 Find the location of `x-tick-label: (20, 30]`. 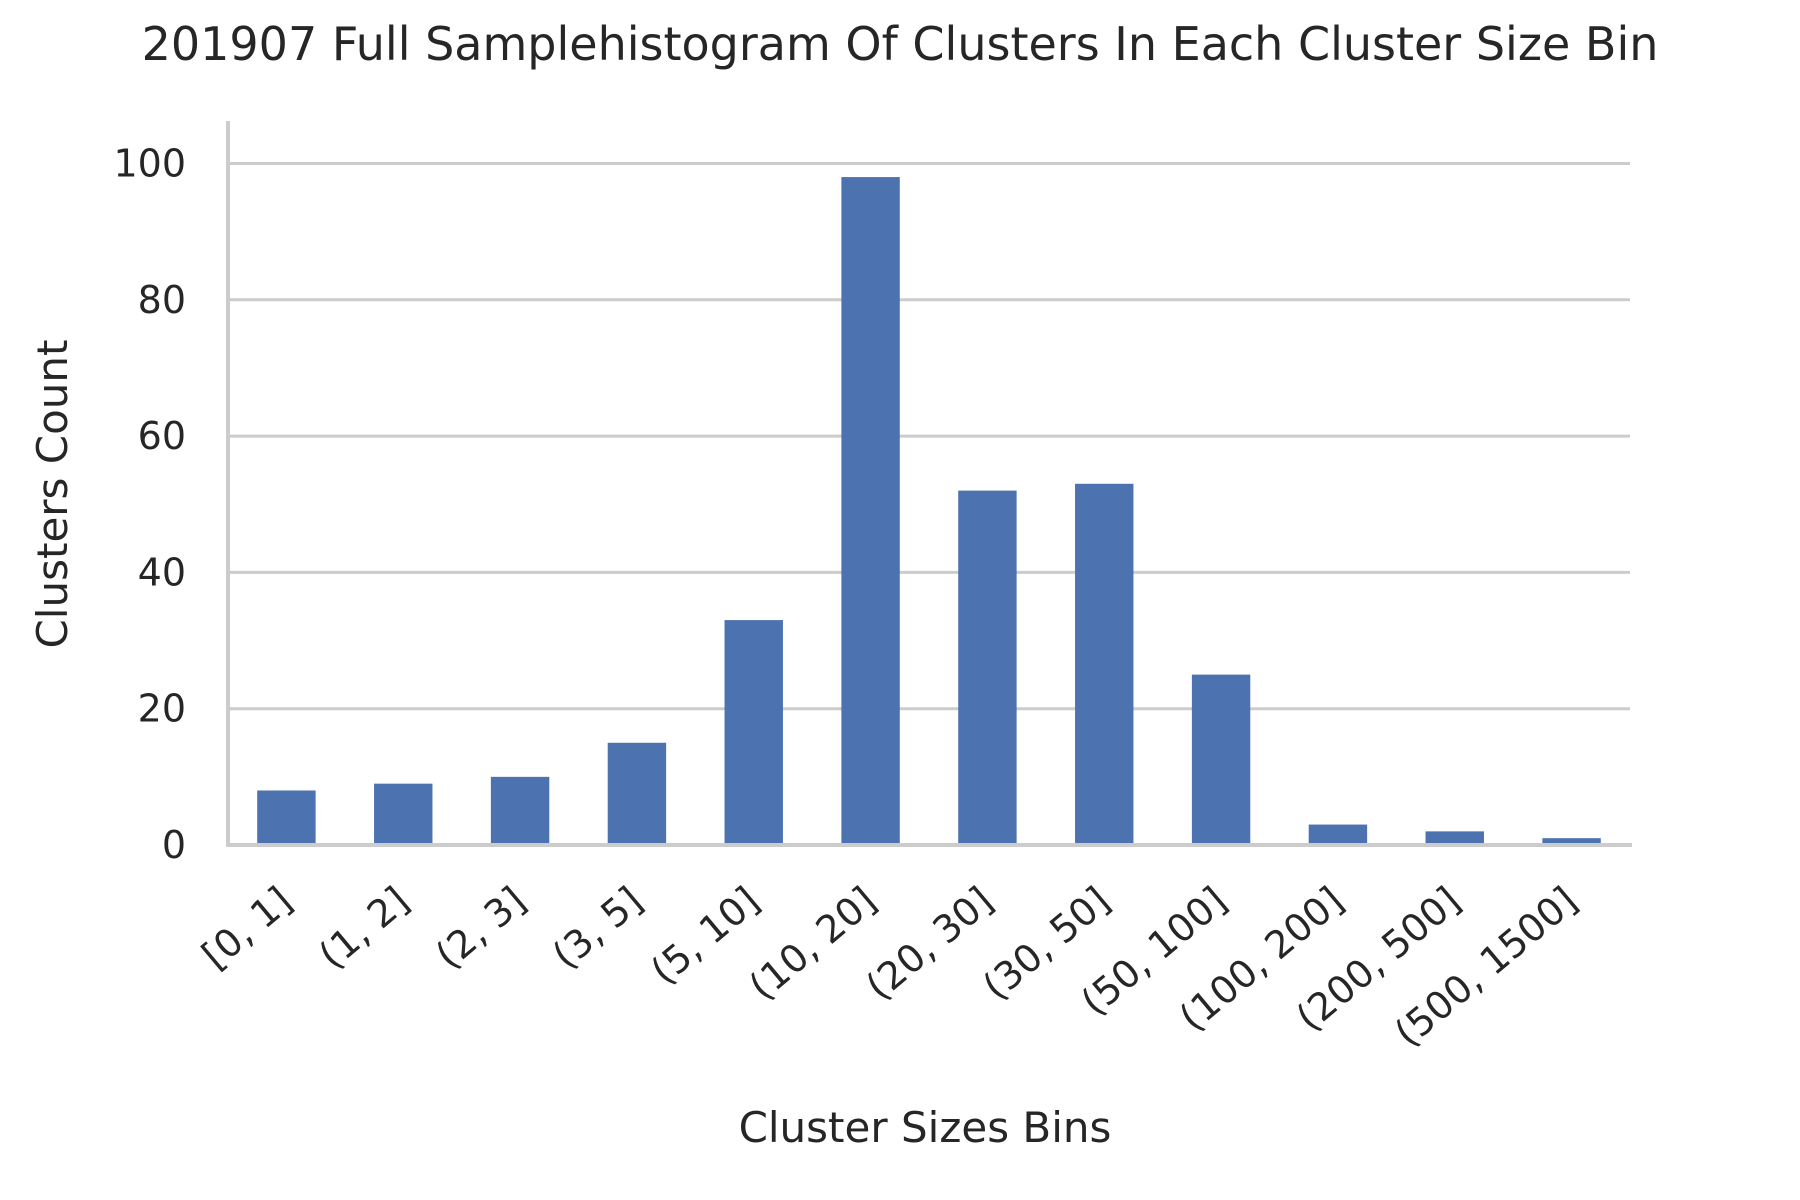

x-tick-label: (20, 30] is located at coordinates (930, 943).